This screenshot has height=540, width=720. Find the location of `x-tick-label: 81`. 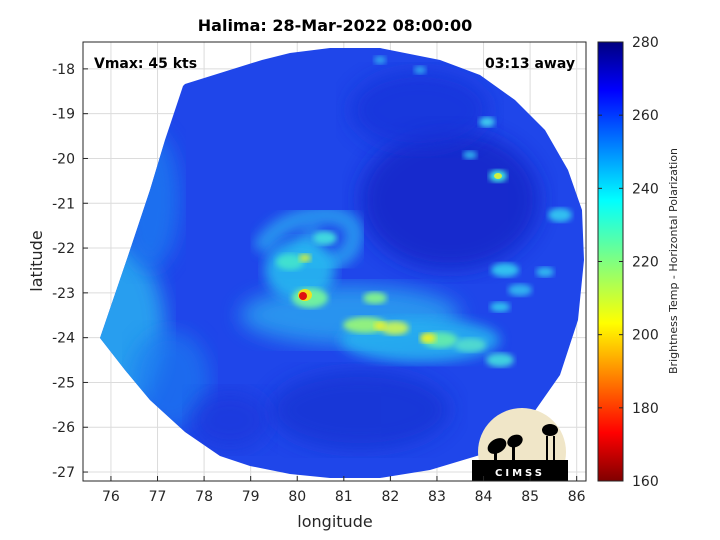

x-tick-label: 81 is located at coordinates (344, 497).